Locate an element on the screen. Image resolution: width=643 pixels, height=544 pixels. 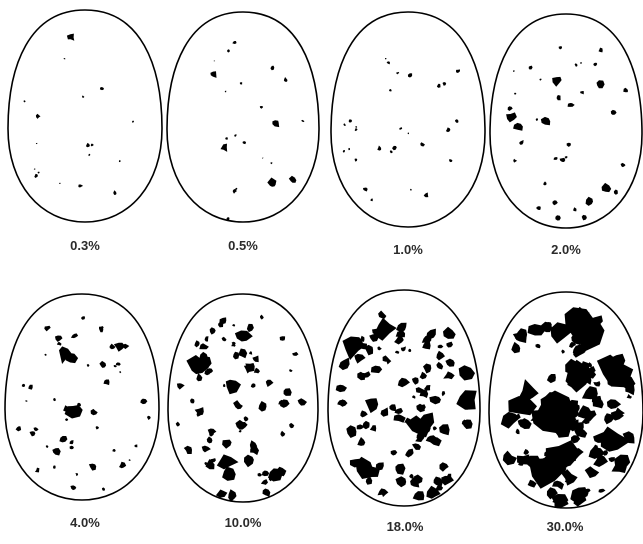
egg-spots is located at coordinates (257, 131).